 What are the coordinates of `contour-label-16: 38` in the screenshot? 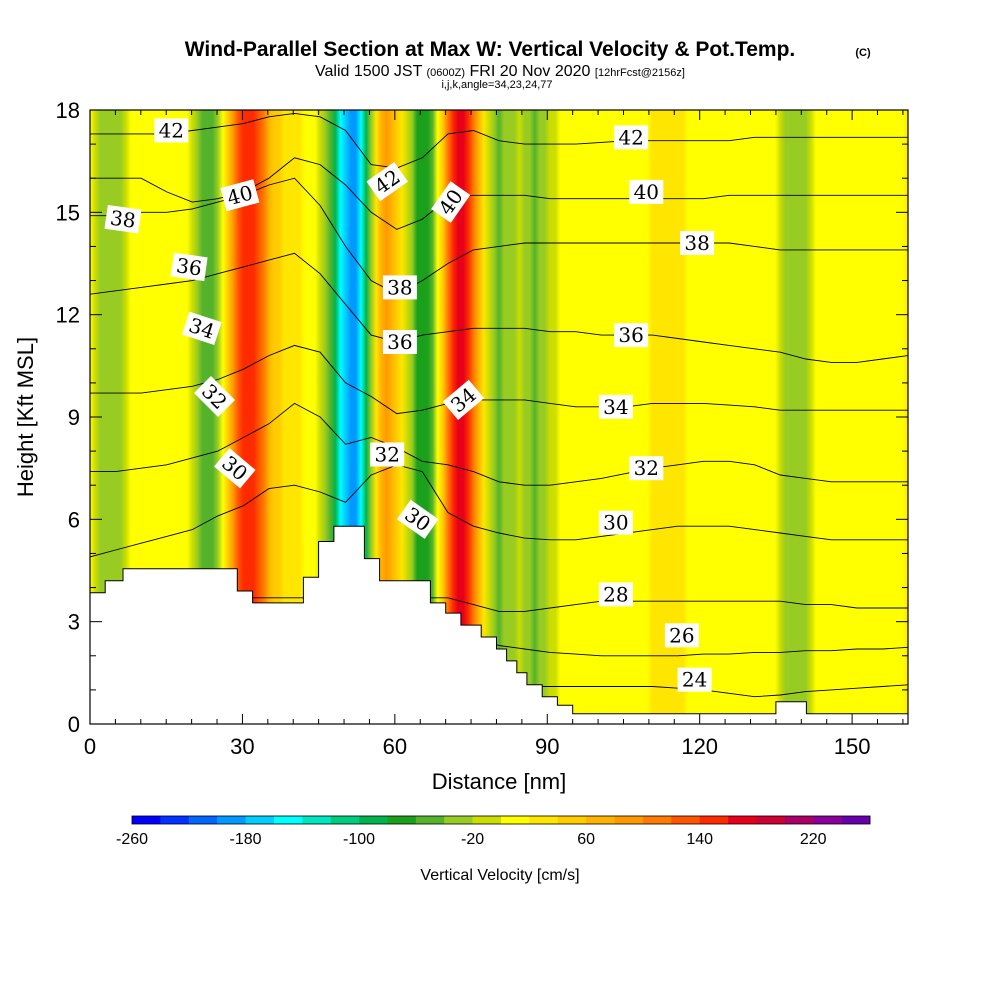 It's located at (697, 243).